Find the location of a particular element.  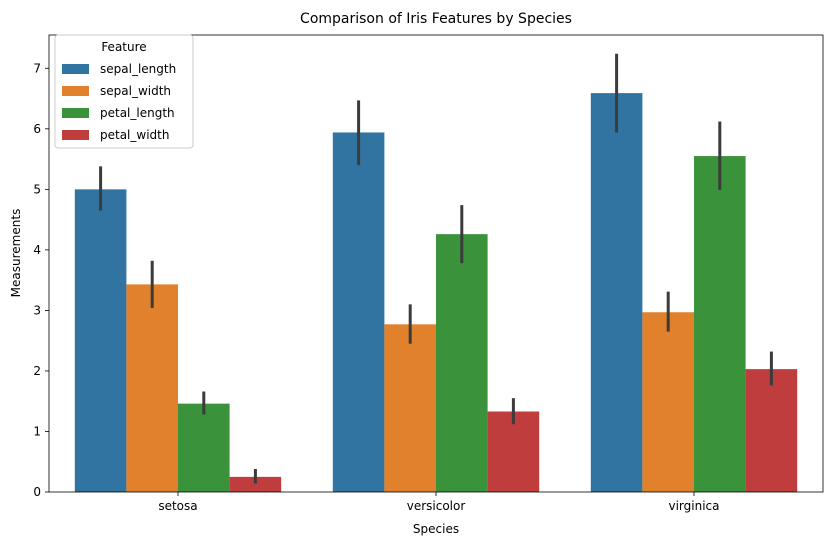

bar-sepal_width-virginica is located at coordinates (668, 402).